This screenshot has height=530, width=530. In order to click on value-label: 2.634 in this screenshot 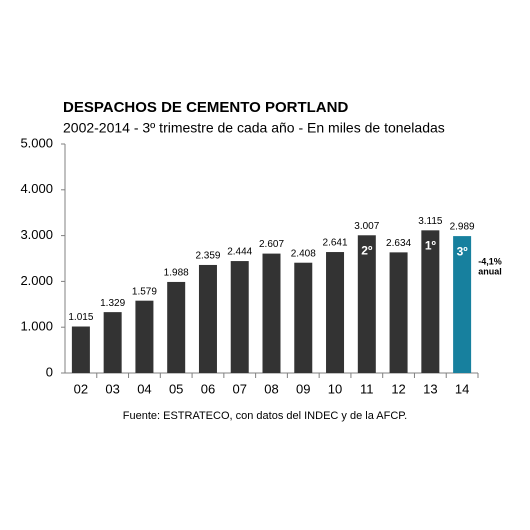, I will do `click(398, 243)`.